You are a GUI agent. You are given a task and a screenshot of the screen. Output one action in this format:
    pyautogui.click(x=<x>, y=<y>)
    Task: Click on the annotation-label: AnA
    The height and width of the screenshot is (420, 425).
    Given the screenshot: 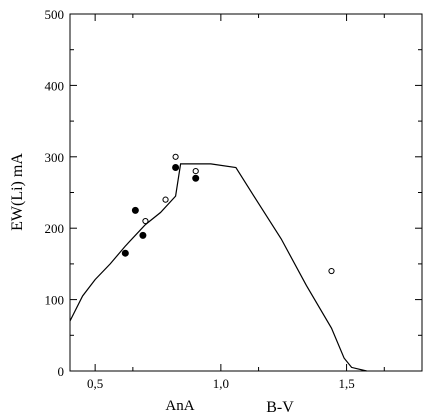 What is the action you would take?
    pyautogui.click(x=179, y=406)
    